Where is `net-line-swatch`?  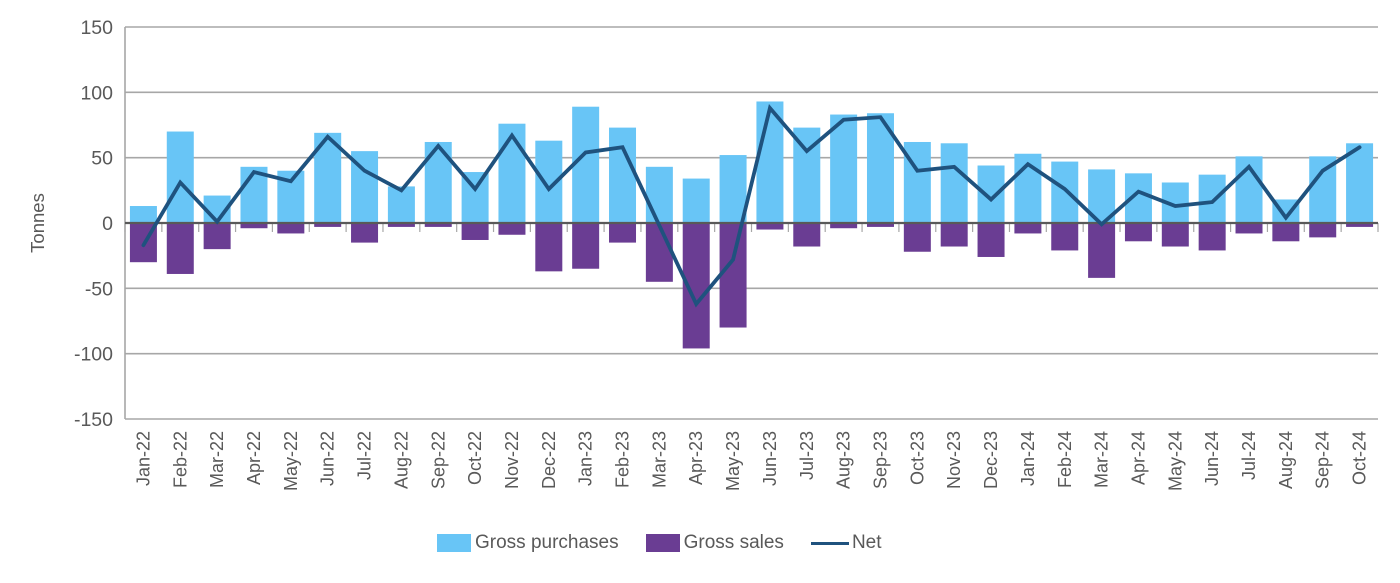 net-line-swatch is located at coordinates (829, 543).